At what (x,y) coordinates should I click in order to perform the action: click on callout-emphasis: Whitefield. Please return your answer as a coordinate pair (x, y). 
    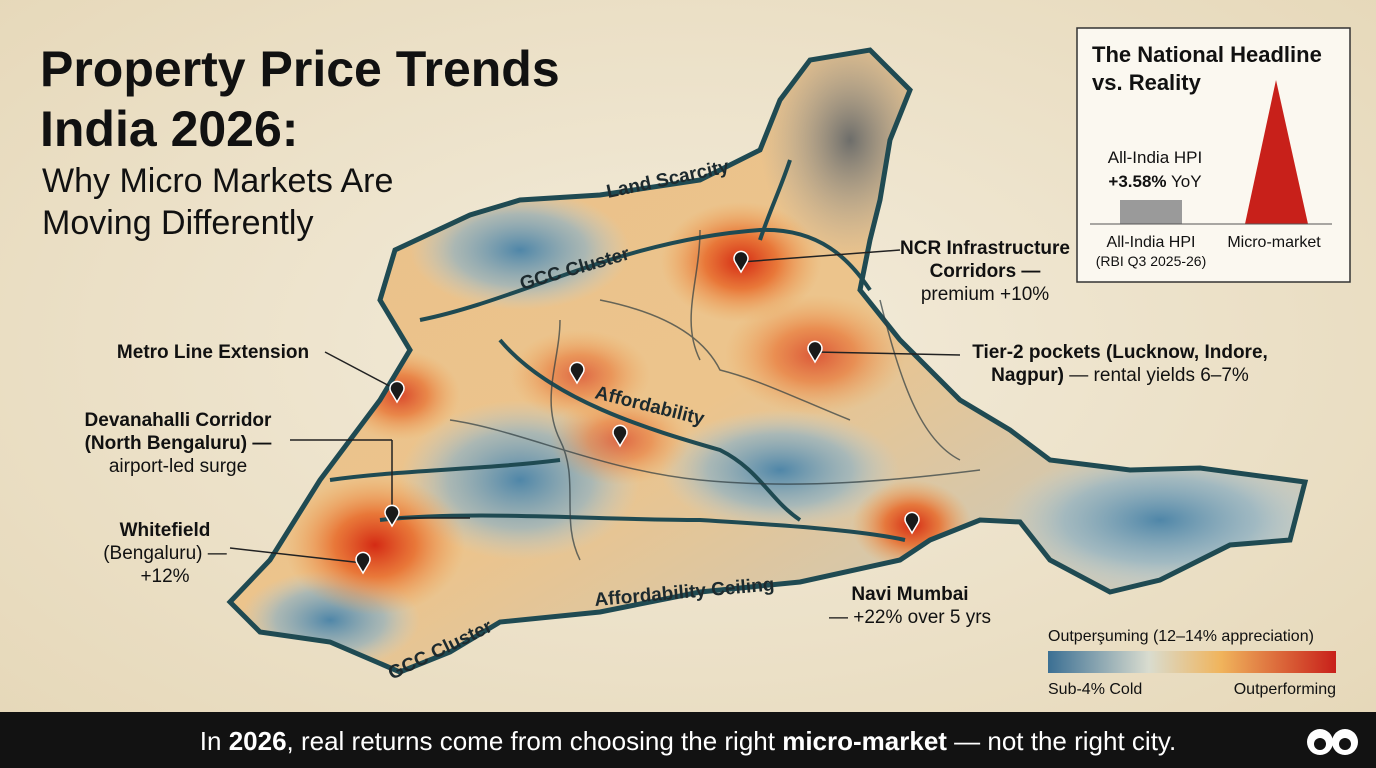
    Looking at the image, I should click on (165, 530).